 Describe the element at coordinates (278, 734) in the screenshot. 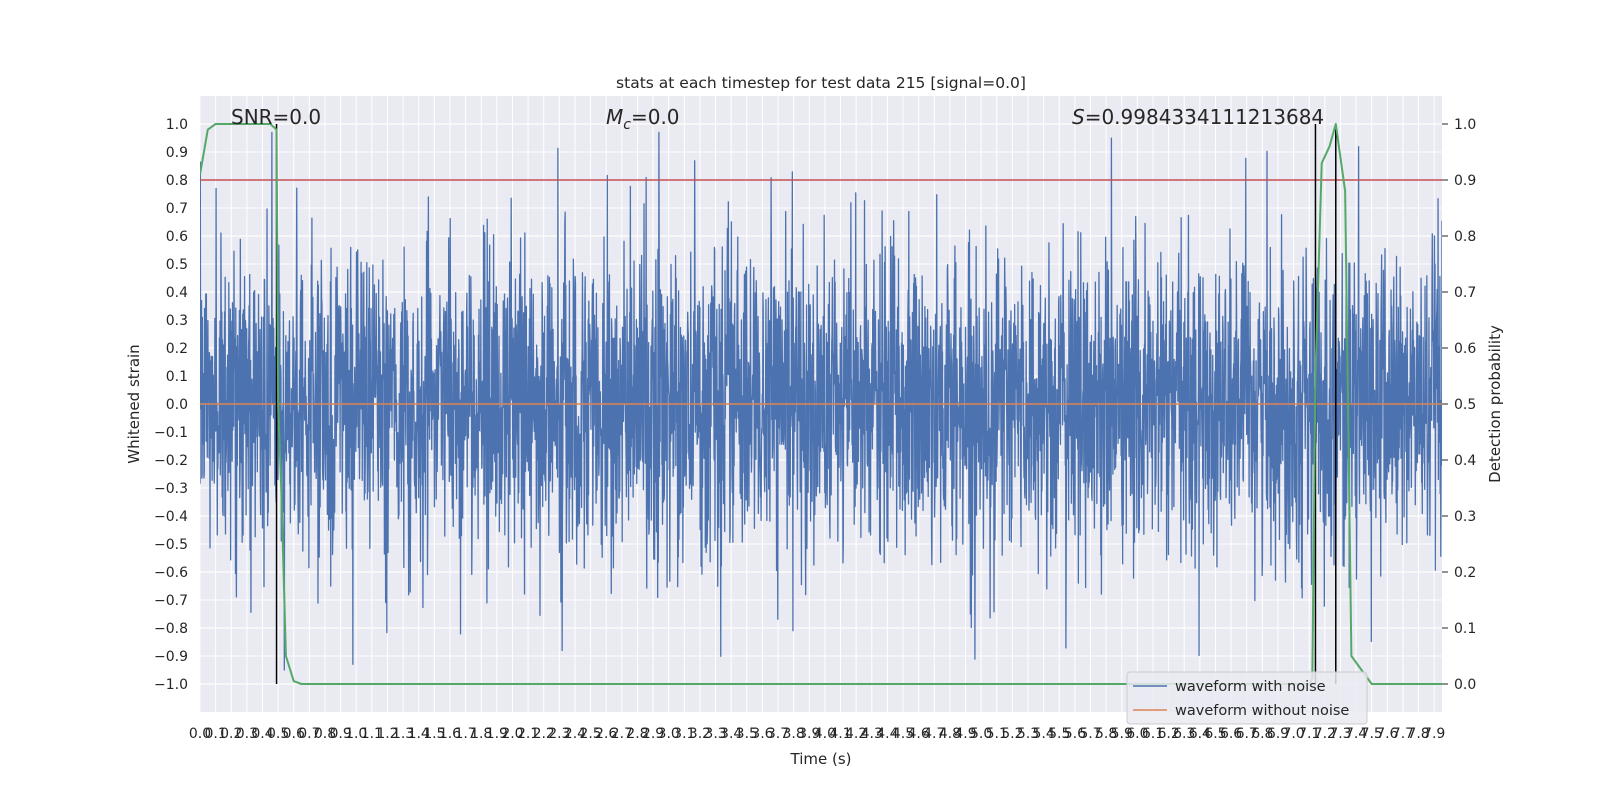

I see `x-tick-label: 0.5` at that location.